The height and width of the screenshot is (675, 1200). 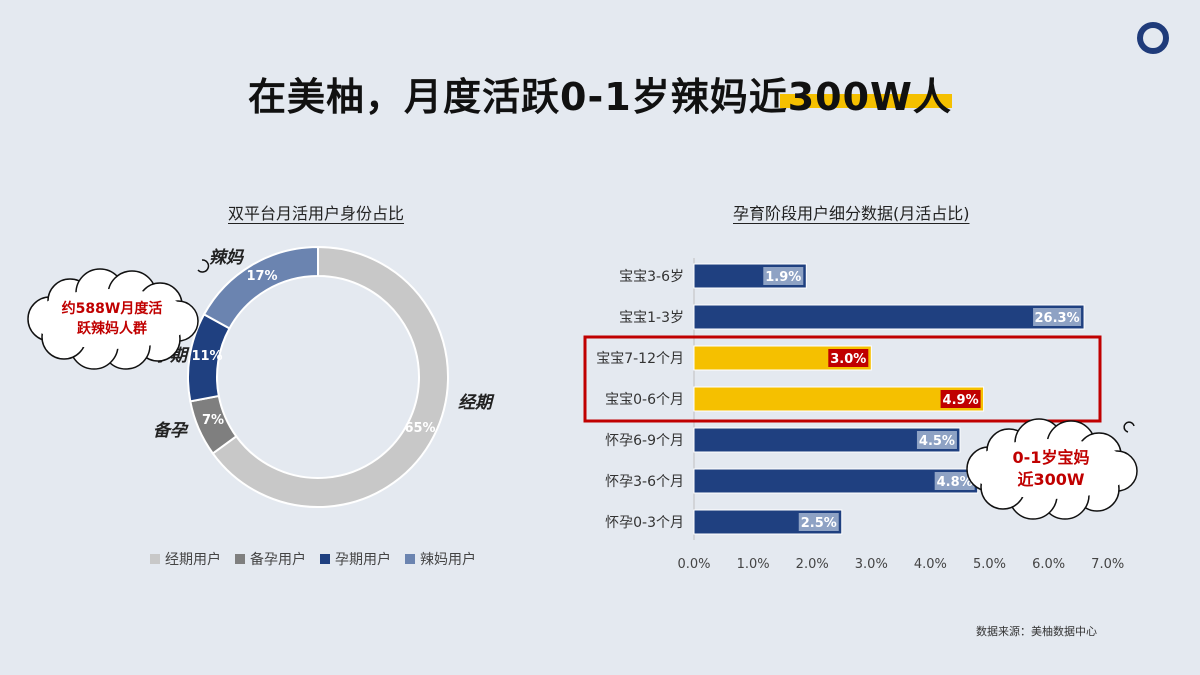 What do you see at coordinates (171, 431) in the screenshot?
I see `donut-category-label: 备孕` at bounding box center [171, 431].